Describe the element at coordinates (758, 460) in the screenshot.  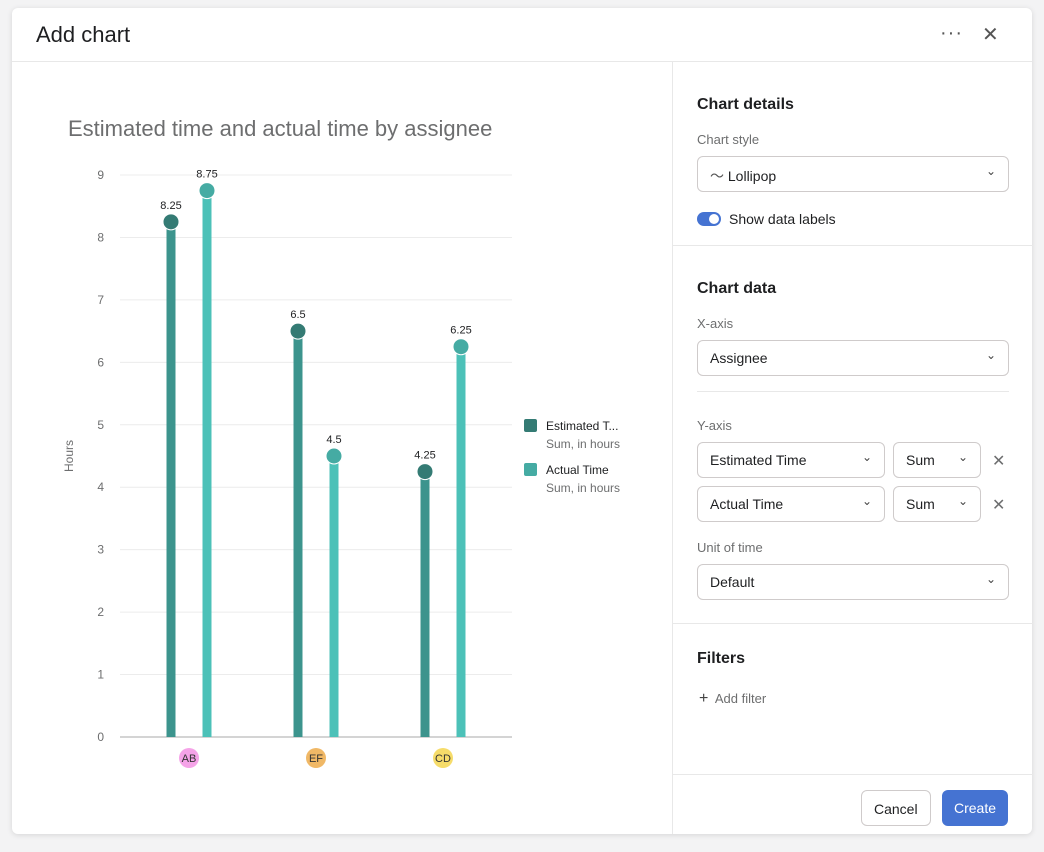
I see `y1-field-value: Estimated Time` at that location.